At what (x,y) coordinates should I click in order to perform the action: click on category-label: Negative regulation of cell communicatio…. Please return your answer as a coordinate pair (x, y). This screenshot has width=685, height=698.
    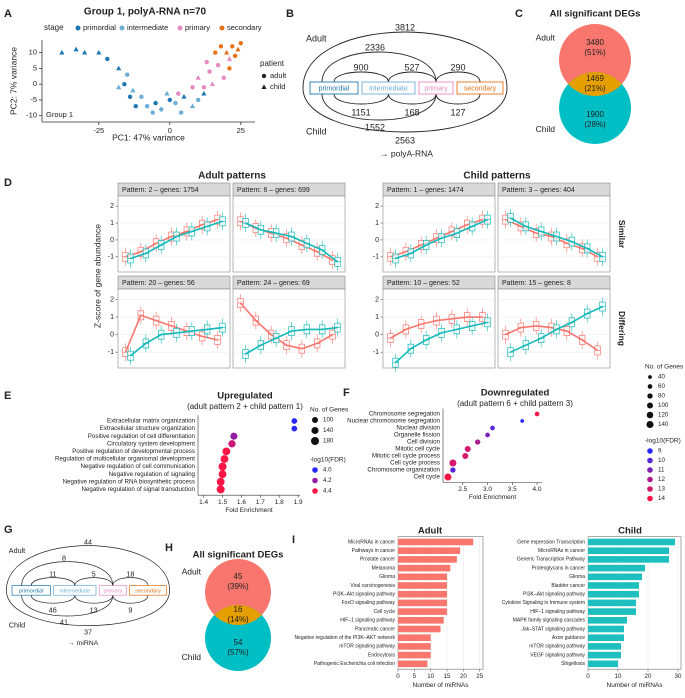
    Looking at the image, I should click on (137, 466).